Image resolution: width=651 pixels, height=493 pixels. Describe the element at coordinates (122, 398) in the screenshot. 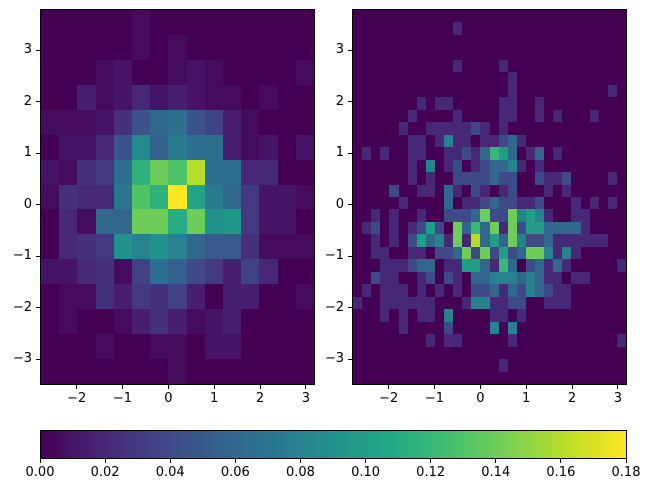

I see `x-tick-label: −1` at that location.